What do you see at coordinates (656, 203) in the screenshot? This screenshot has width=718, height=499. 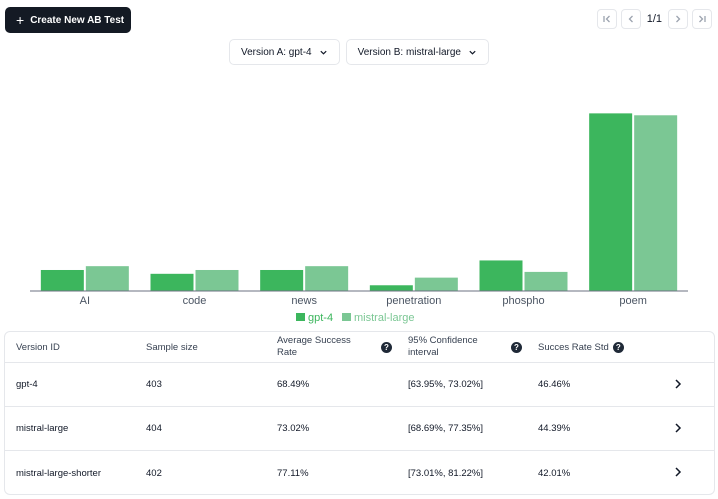 I see `bar-mistral-large-poem` at bounding box center [656, 203].